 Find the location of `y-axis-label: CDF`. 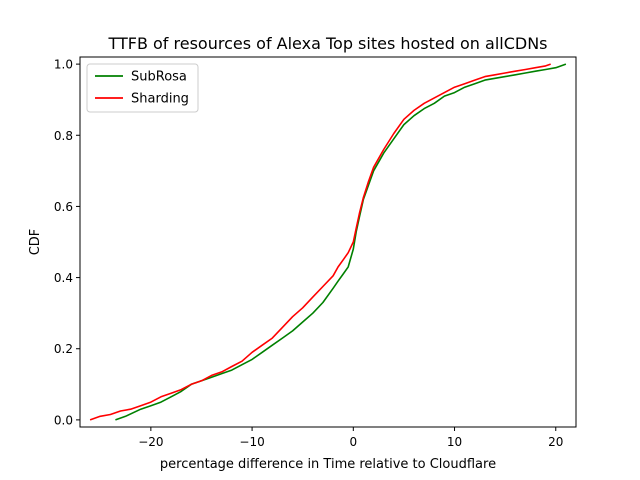

y-axis-label: CDF is located at coordinates (35, 242).